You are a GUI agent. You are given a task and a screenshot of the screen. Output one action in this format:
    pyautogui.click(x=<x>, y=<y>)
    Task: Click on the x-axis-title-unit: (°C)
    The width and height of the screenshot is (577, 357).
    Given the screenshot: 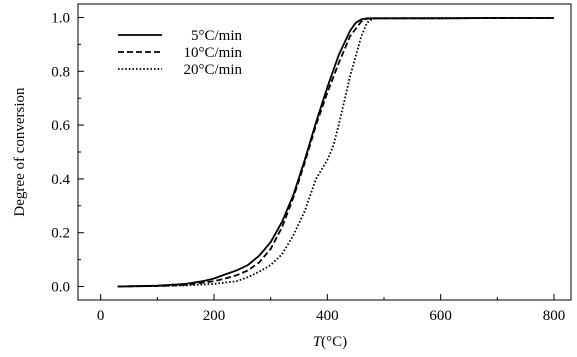 What is the action you would take?
    pyautogui.click(x=334, y=342)
    